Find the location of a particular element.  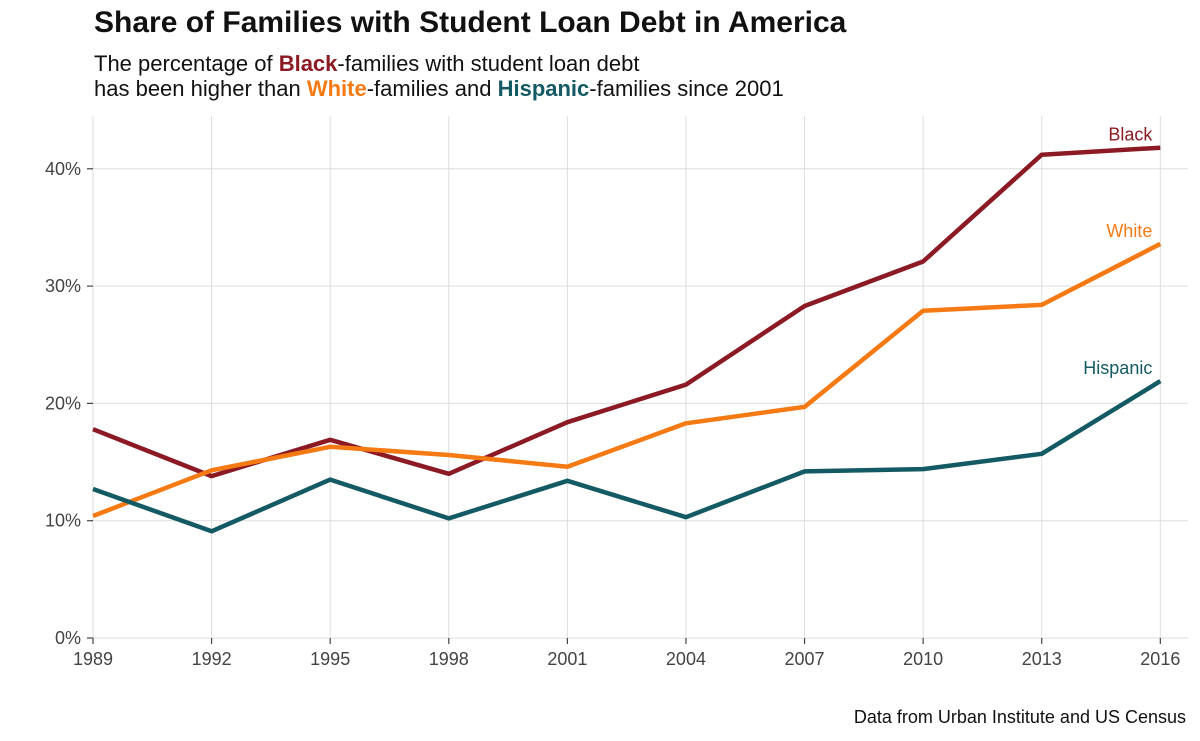

subtitle-text: -families with student loan debt is located at coordinates (488, 63).